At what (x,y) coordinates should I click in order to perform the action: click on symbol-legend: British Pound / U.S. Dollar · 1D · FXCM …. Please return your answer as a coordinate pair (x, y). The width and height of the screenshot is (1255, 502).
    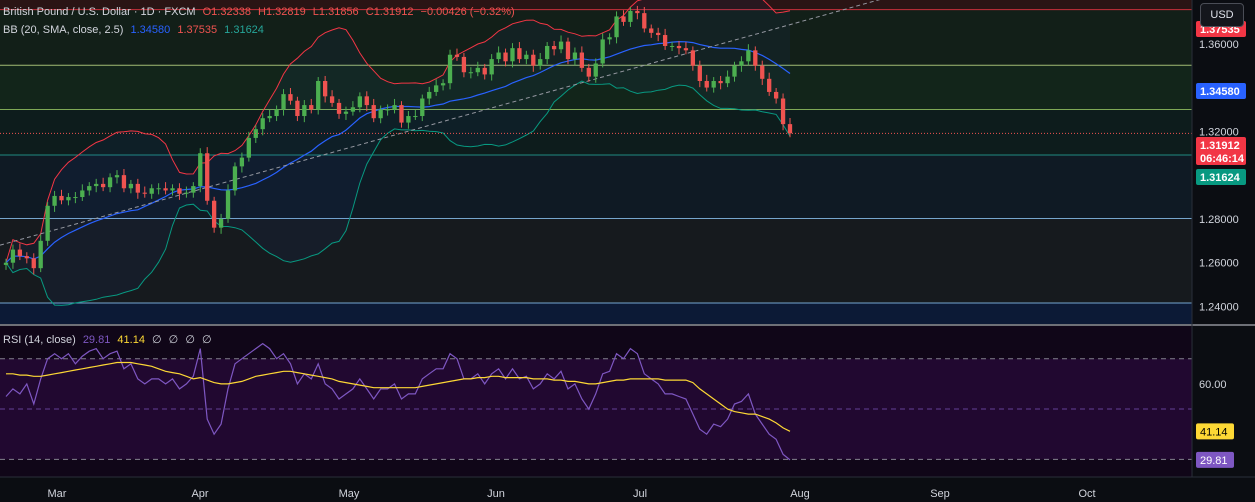
    Looking at the image, I should click on (261, 12).